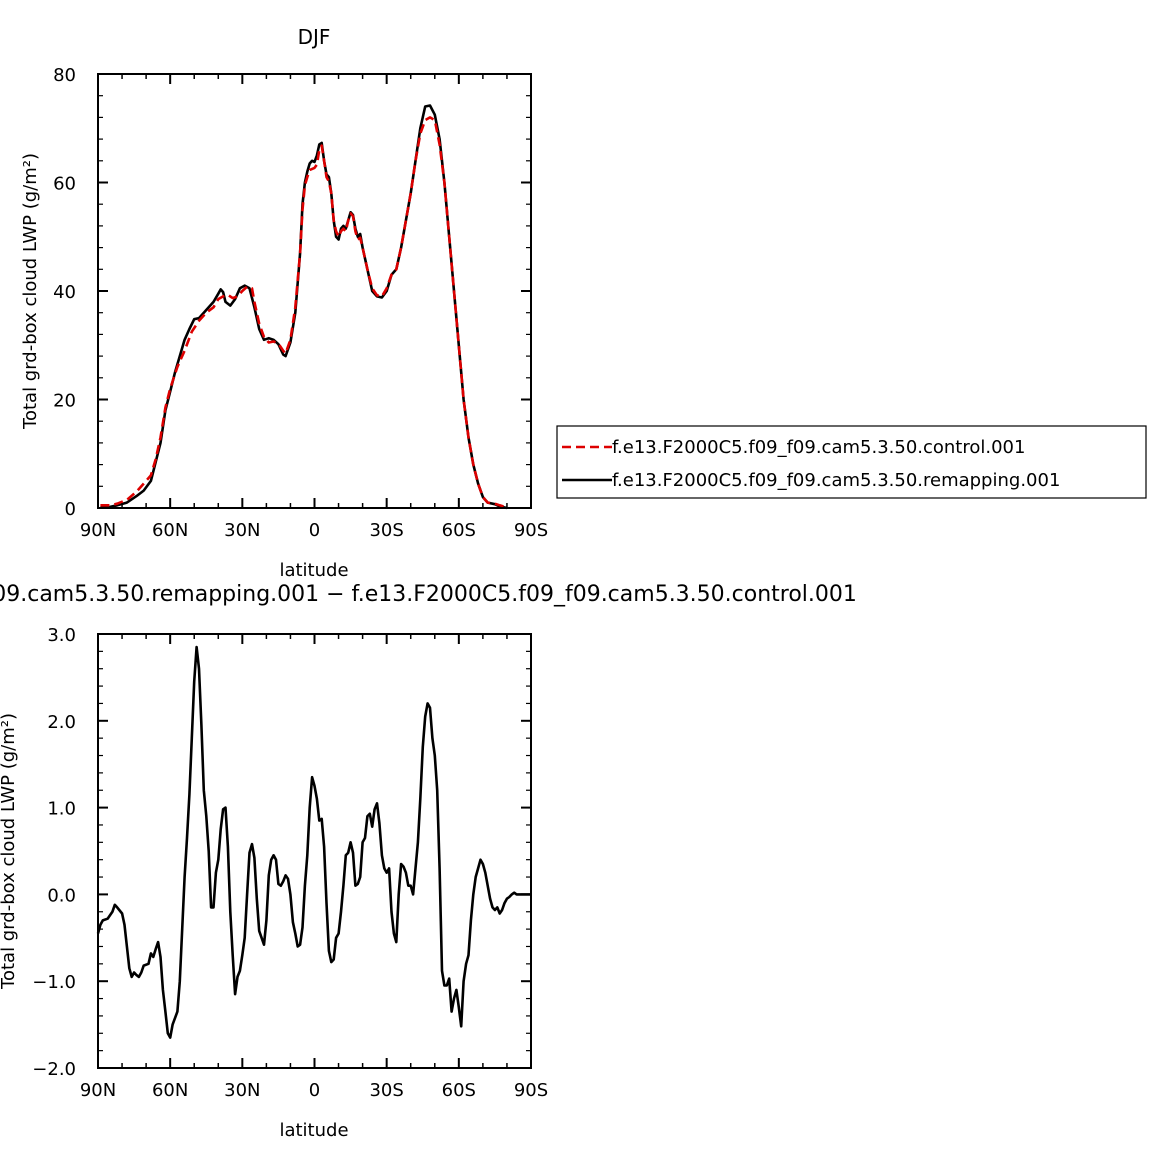 Image resolution: width=1163 pixels, height=1163 pixels. What do you see at coordinates (64, 292) in the screenshot?
I see `y-tick-label: 40` at bounding box center [64, 292].